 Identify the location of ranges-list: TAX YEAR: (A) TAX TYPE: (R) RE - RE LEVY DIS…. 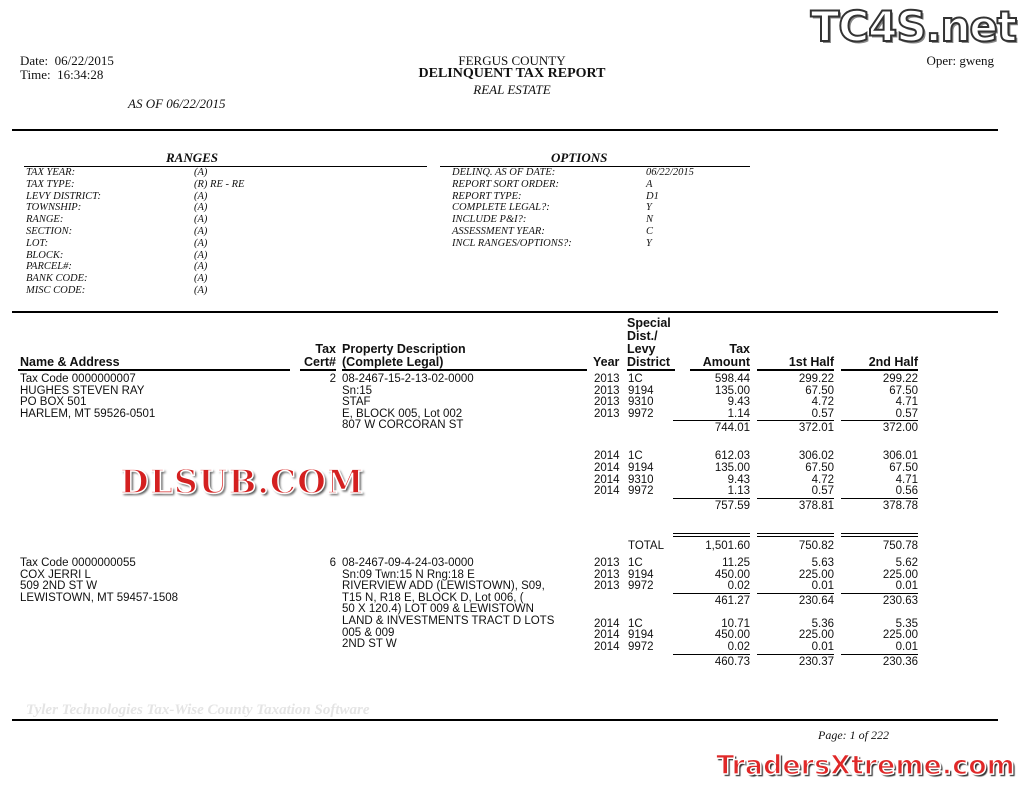
(135, 232).